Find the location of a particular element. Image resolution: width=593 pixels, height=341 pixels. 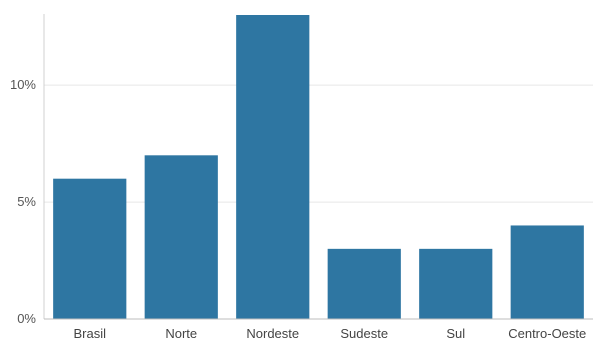

y-tick-labels: 0% 5% 10% is located at coordinates (23, 201).